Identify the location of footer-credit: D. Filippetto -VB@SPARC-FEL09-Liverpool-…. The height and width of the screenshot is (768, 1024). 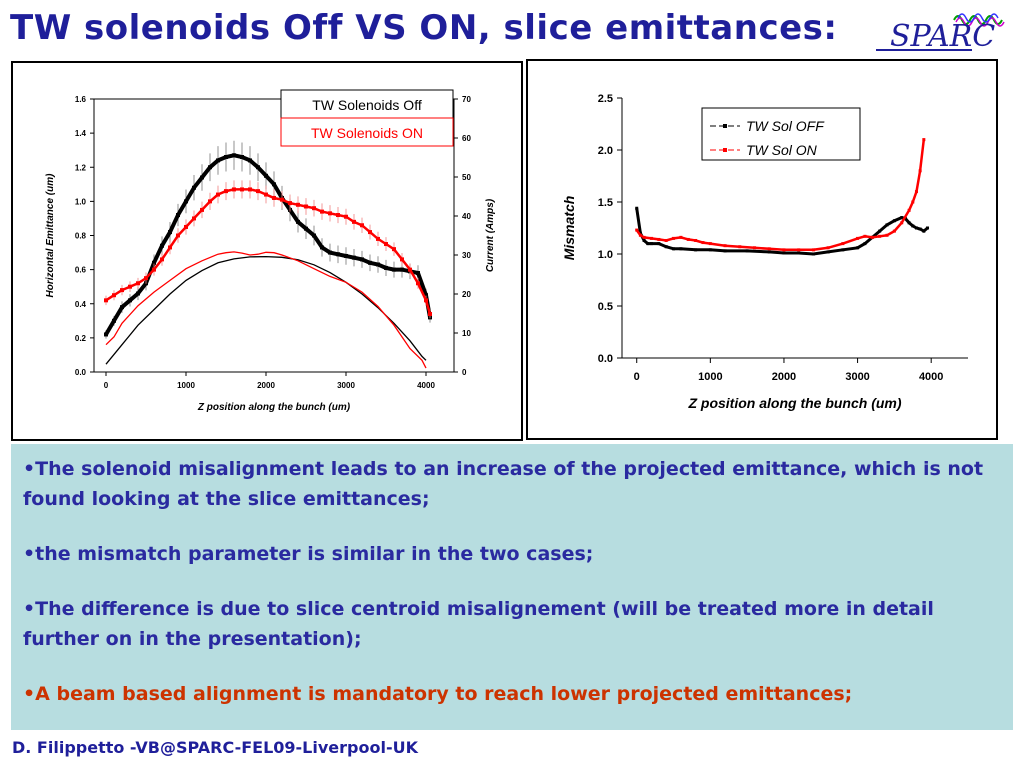
(215, 747).